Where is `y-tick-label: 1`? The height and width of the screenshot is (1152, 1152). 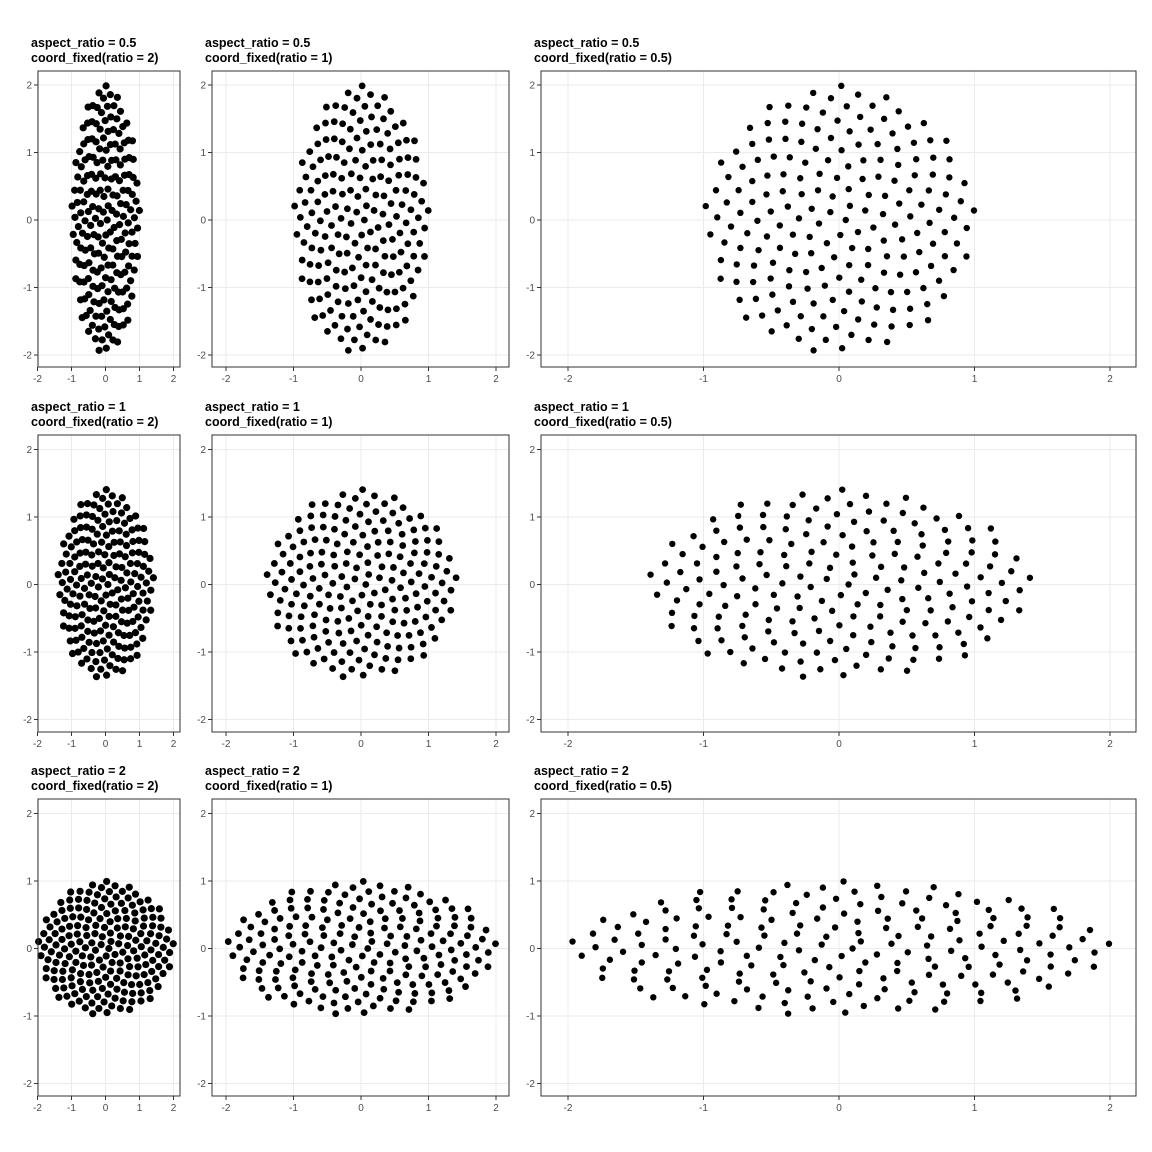
y-tick-label: 1 is located at coordinates (29, 882).